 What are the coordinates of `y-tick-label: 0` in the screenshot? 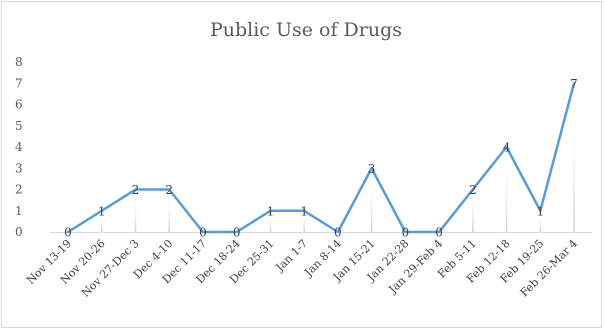 It's located at (19, 232).